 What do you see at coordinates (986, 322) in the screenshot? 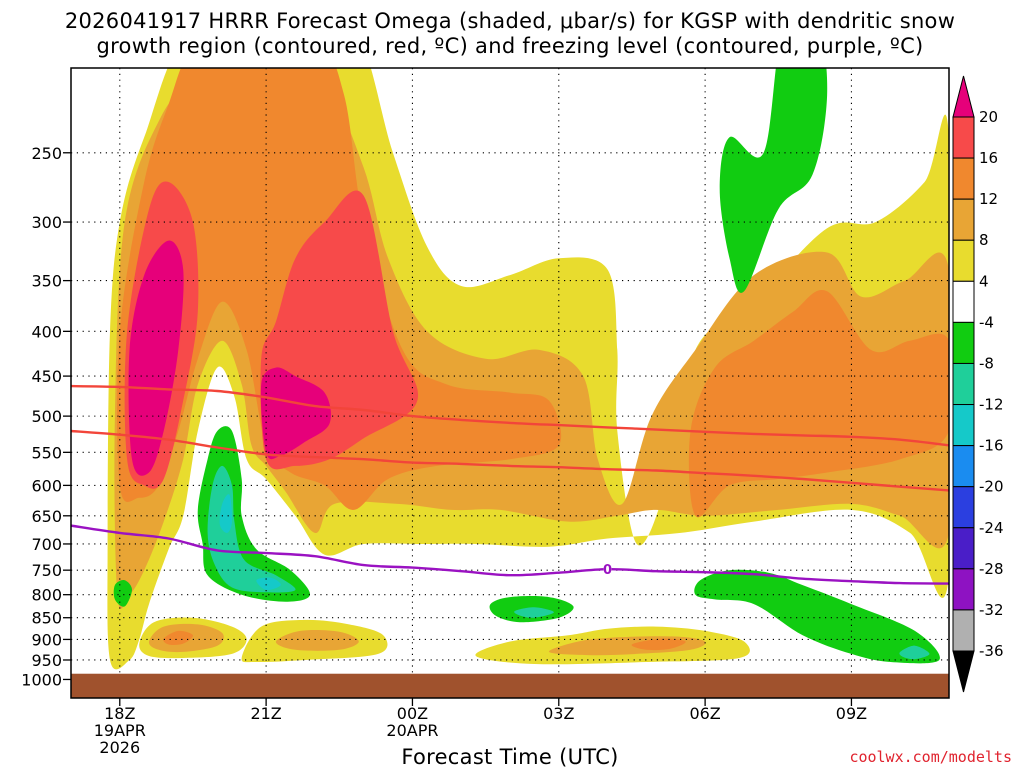
I see `colorbar-label-5: -4` at bounding box center [986, 322].